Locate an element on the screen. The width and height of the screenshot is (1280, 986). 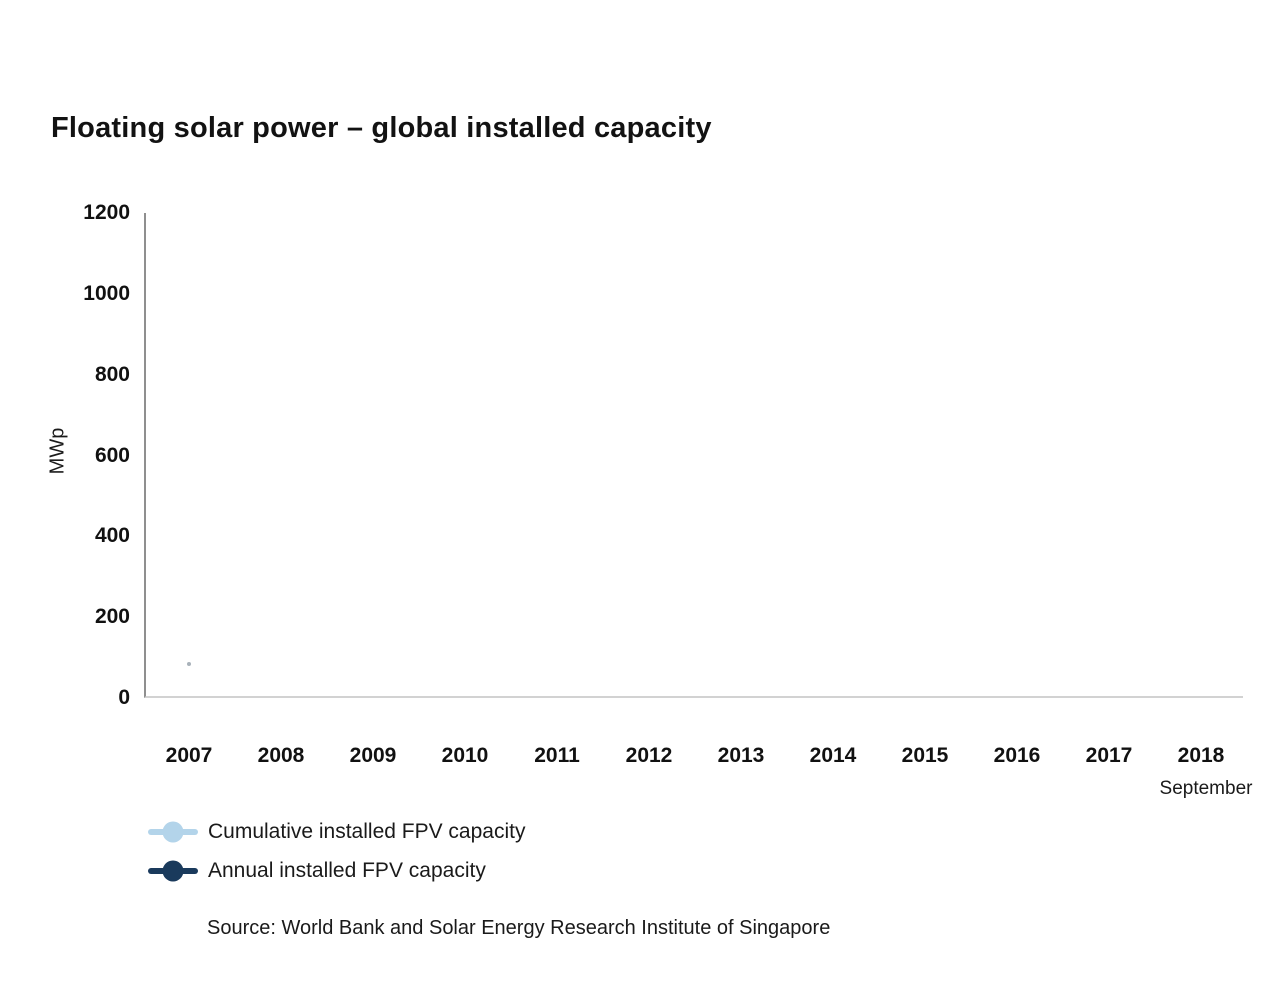
legend-marker-annual-icon is located at coordinates (173, 871).